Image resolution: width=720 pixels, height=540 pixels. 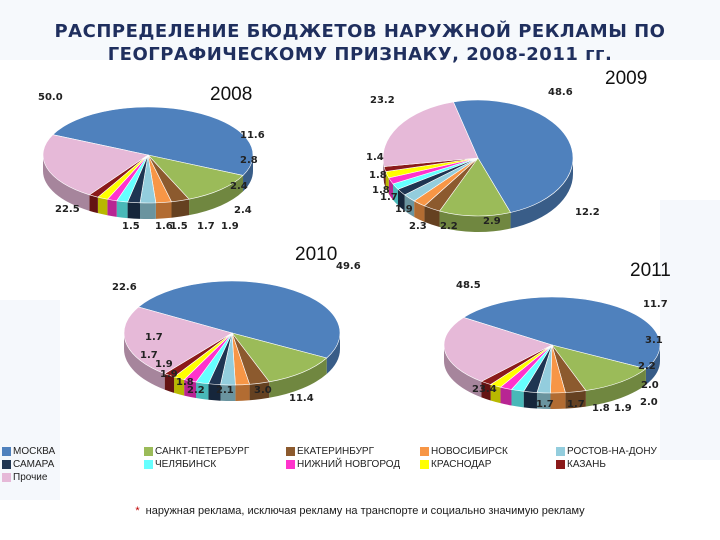 I want to click on data-label-2010-6: 1.9, so click(x=169, y=374).